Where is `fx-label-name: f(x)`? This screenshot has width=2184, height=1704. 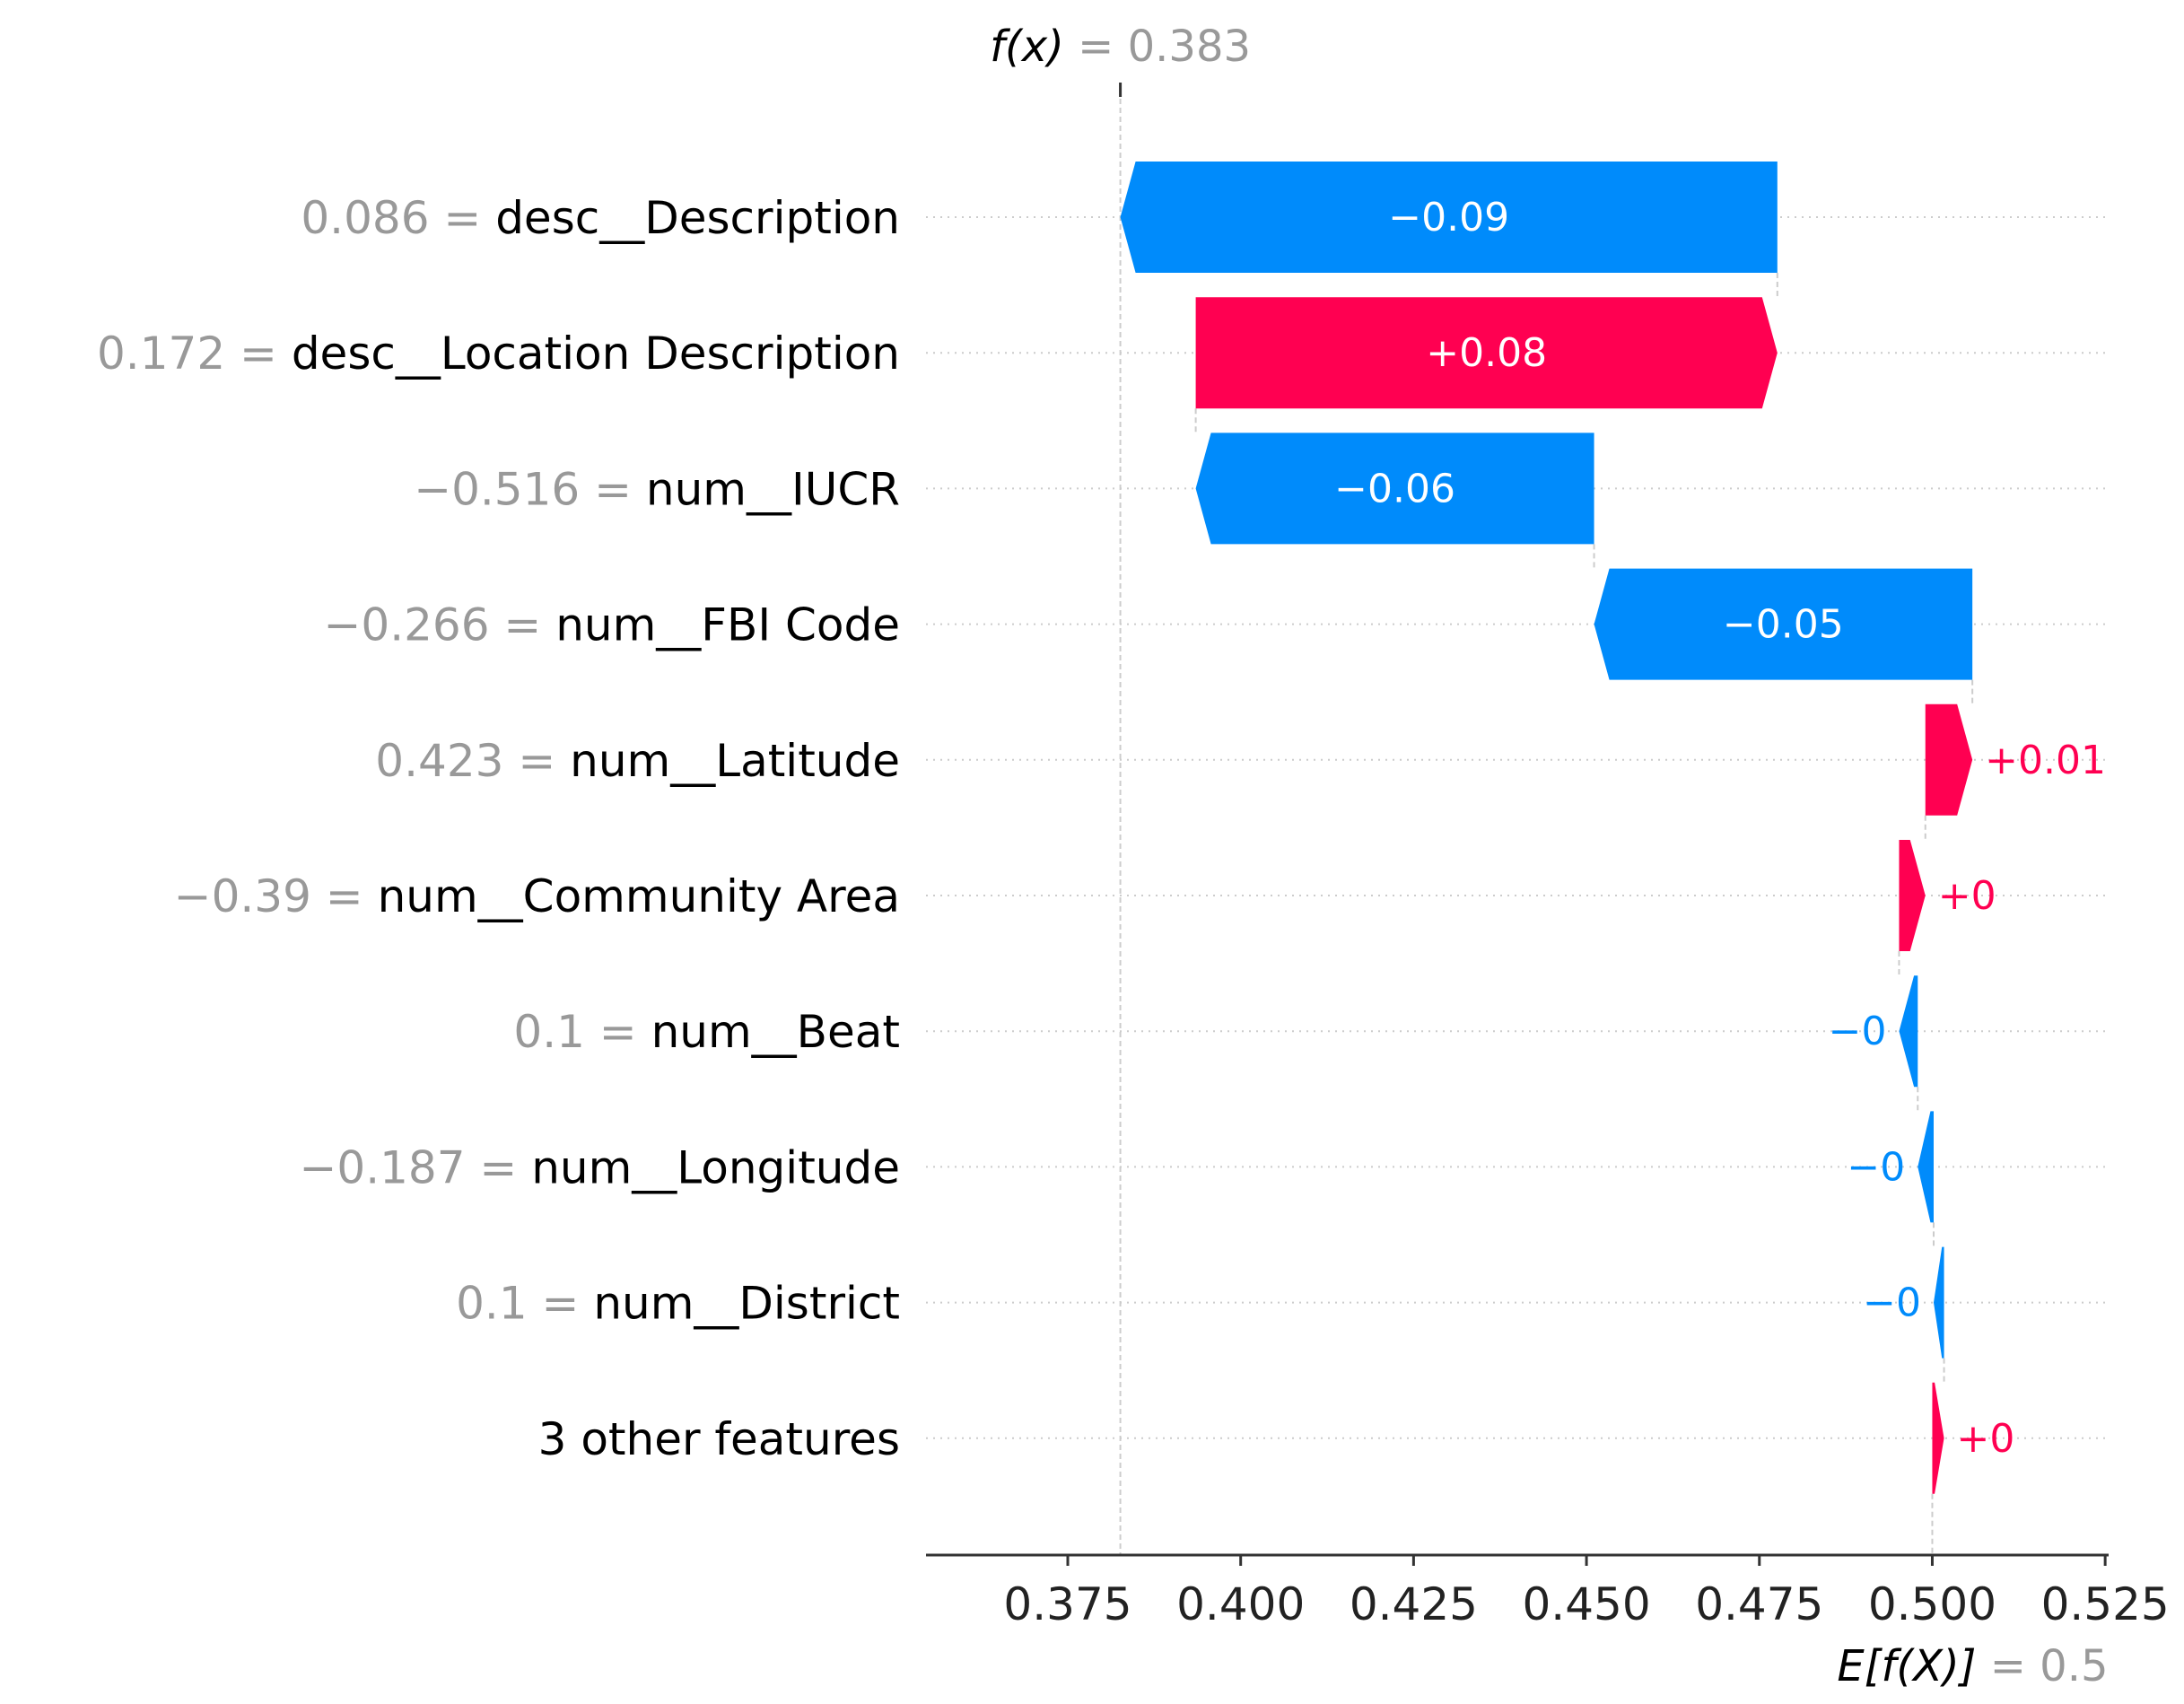
fx-label-name: f(x) is located at coordinates (1034, 47).